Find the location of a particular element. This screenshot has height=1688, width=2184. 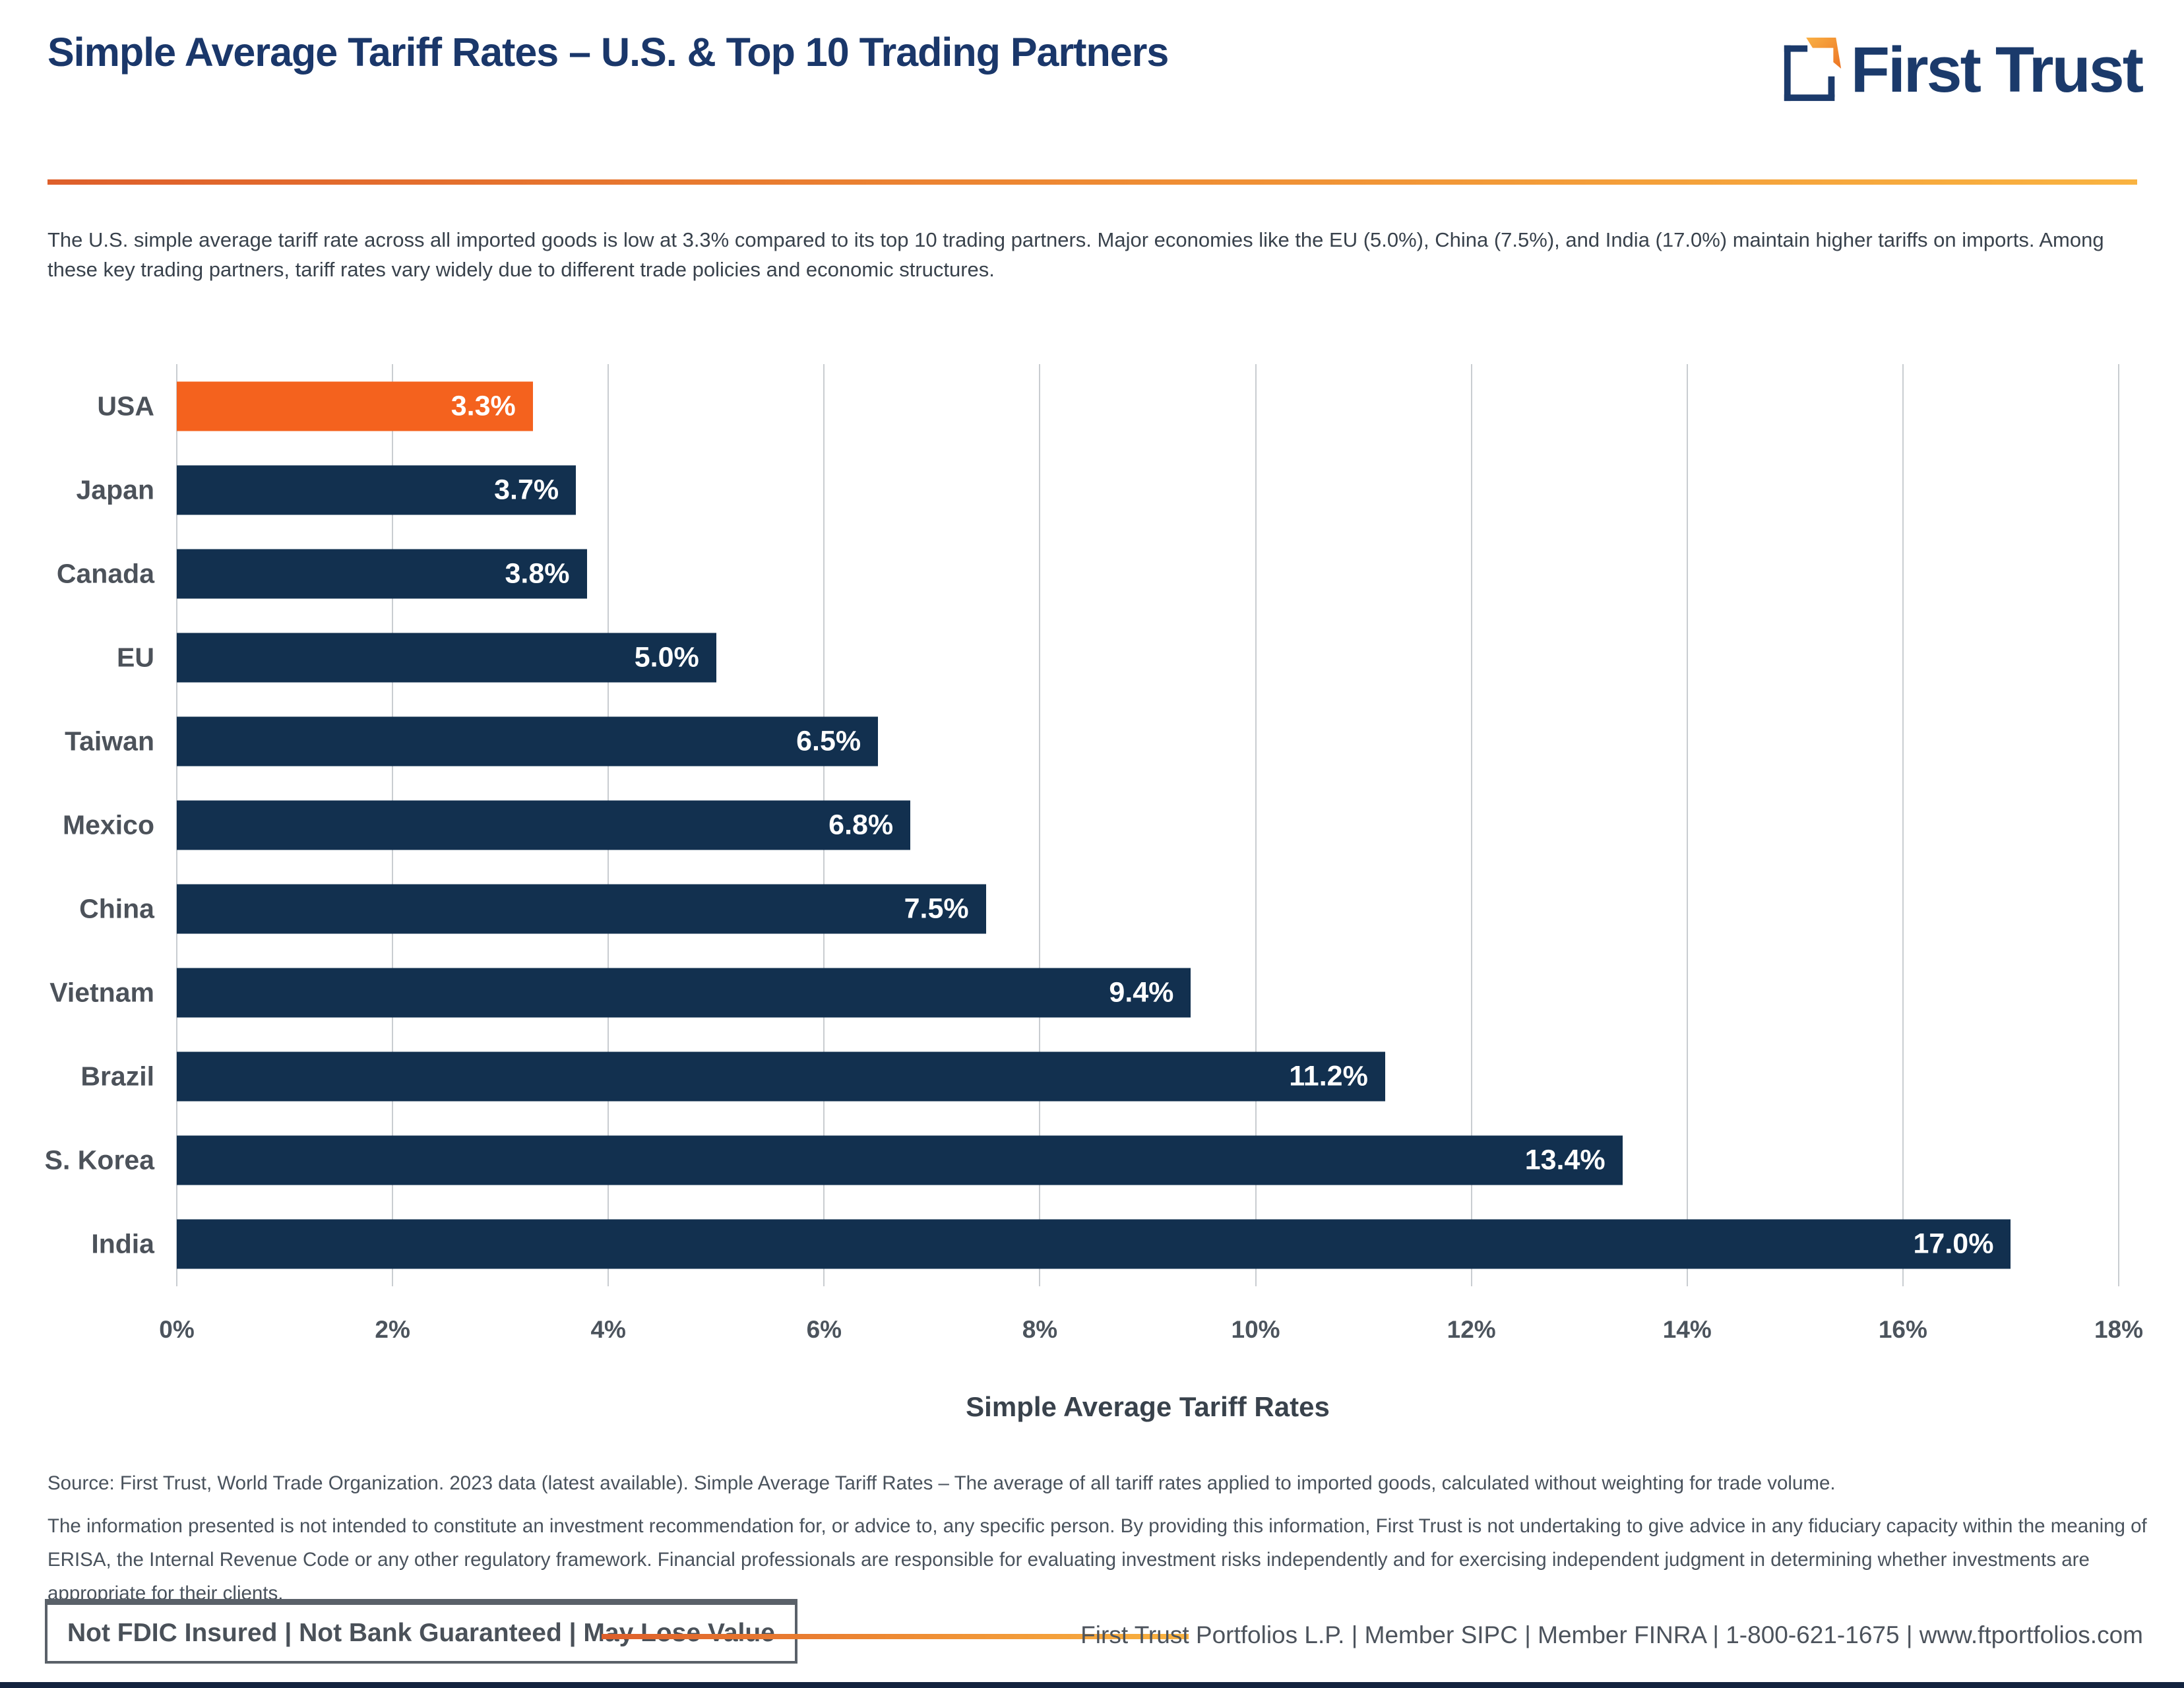

tariff-bar: 3.7% is located at coordinates (377, 490).